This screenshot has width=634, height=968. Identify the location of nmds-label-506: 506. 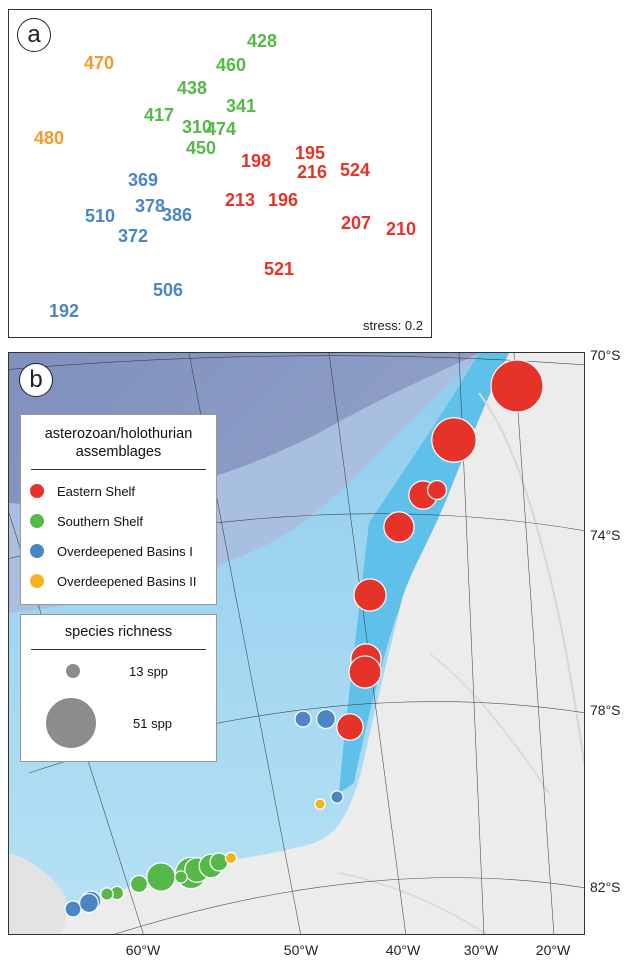
(168, 290).